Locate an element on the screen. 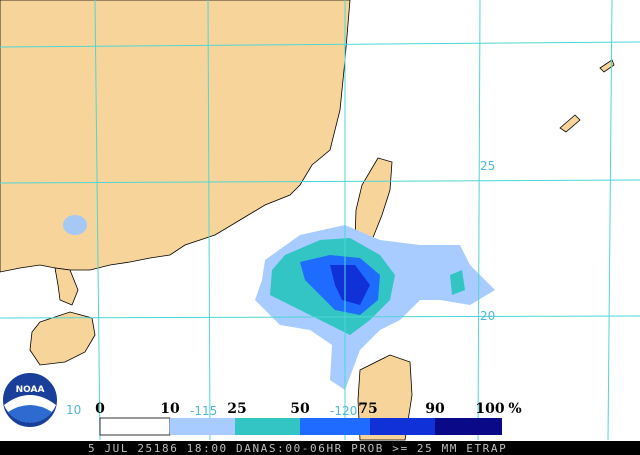 The width and height of the screenshot is (640, 455). edge-label: 10 is located at coordinates (73, 410).